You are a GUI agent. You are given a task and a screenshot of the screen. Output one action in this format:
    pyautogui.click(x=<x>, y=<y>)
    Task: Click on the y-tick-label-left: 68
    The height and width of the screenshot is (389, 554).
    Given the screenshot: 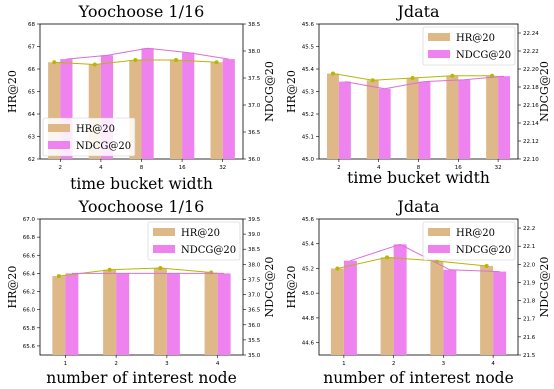 What is the action you would take?
    pyautogui.click(x=31, y=25)
    